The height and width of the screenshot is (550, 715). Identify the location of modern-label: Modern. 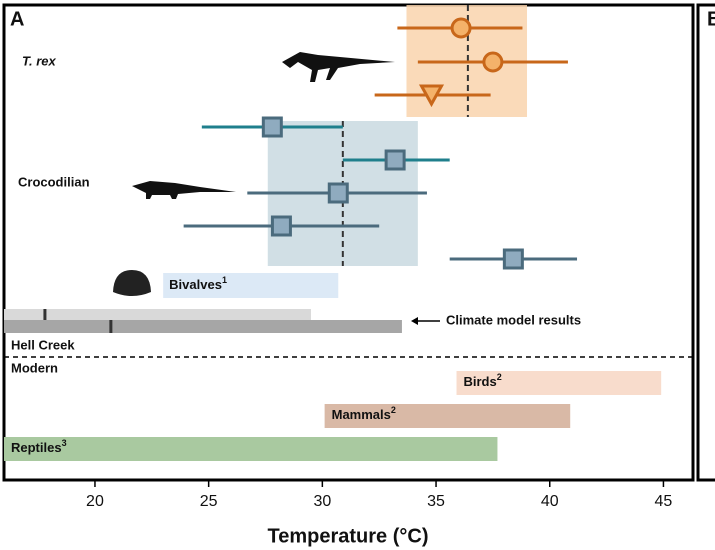
(34, 367).